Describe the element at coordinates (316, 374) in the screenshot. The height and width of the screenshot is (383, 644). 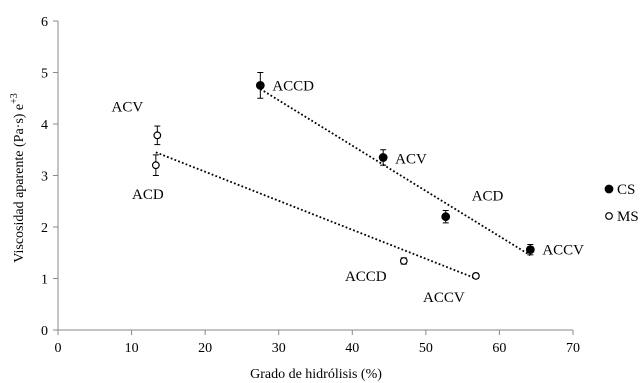
I see `x-axis-title: Grado de hidrólisis (%)` at that location.